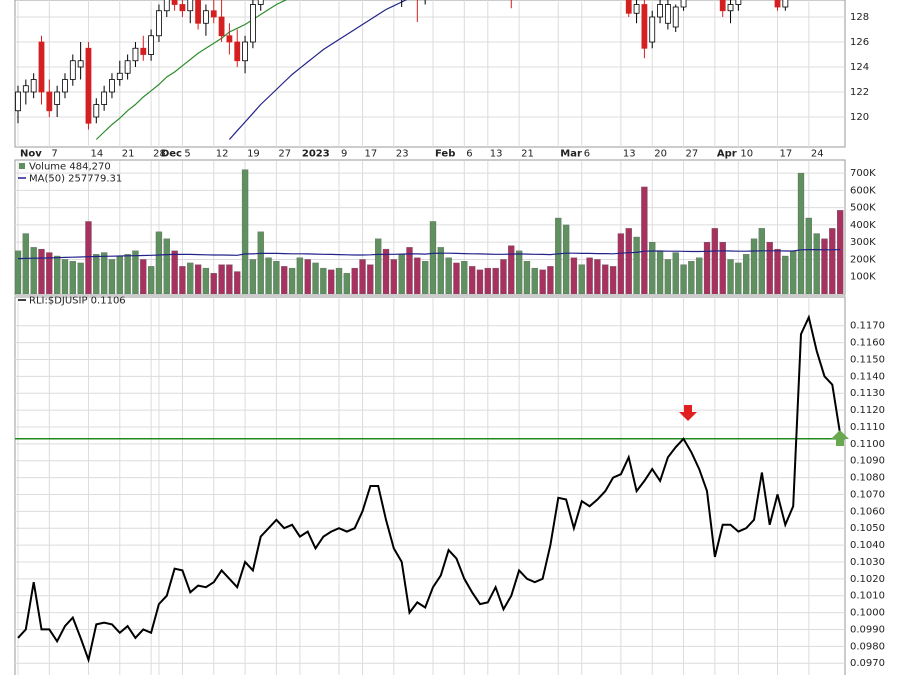 The width and height of the screenshot is (900, 675). I want to click on y-tick-label: 0.0990, so click(867, 629).